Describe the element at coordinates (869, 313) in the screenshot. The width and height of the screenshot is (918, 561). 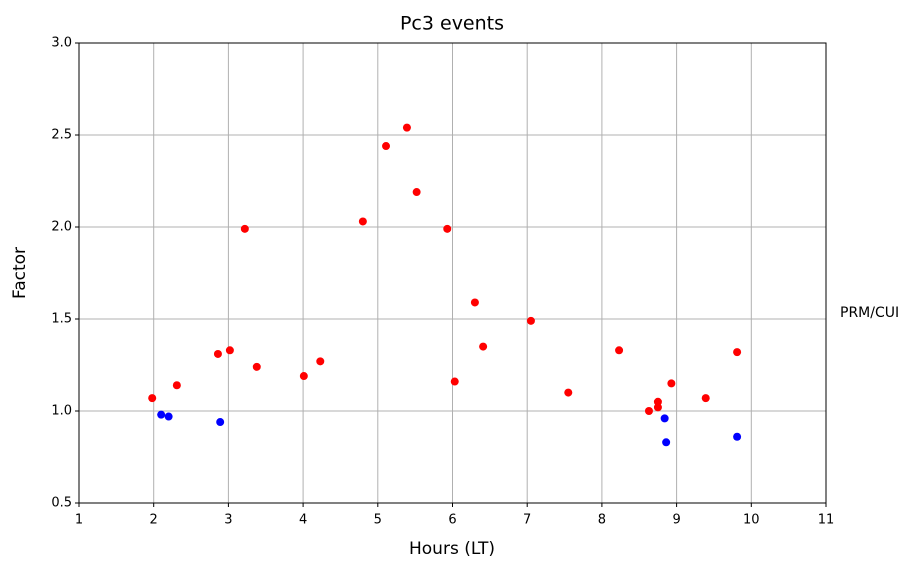
I see `annotation: PRM/CUI` at that location.